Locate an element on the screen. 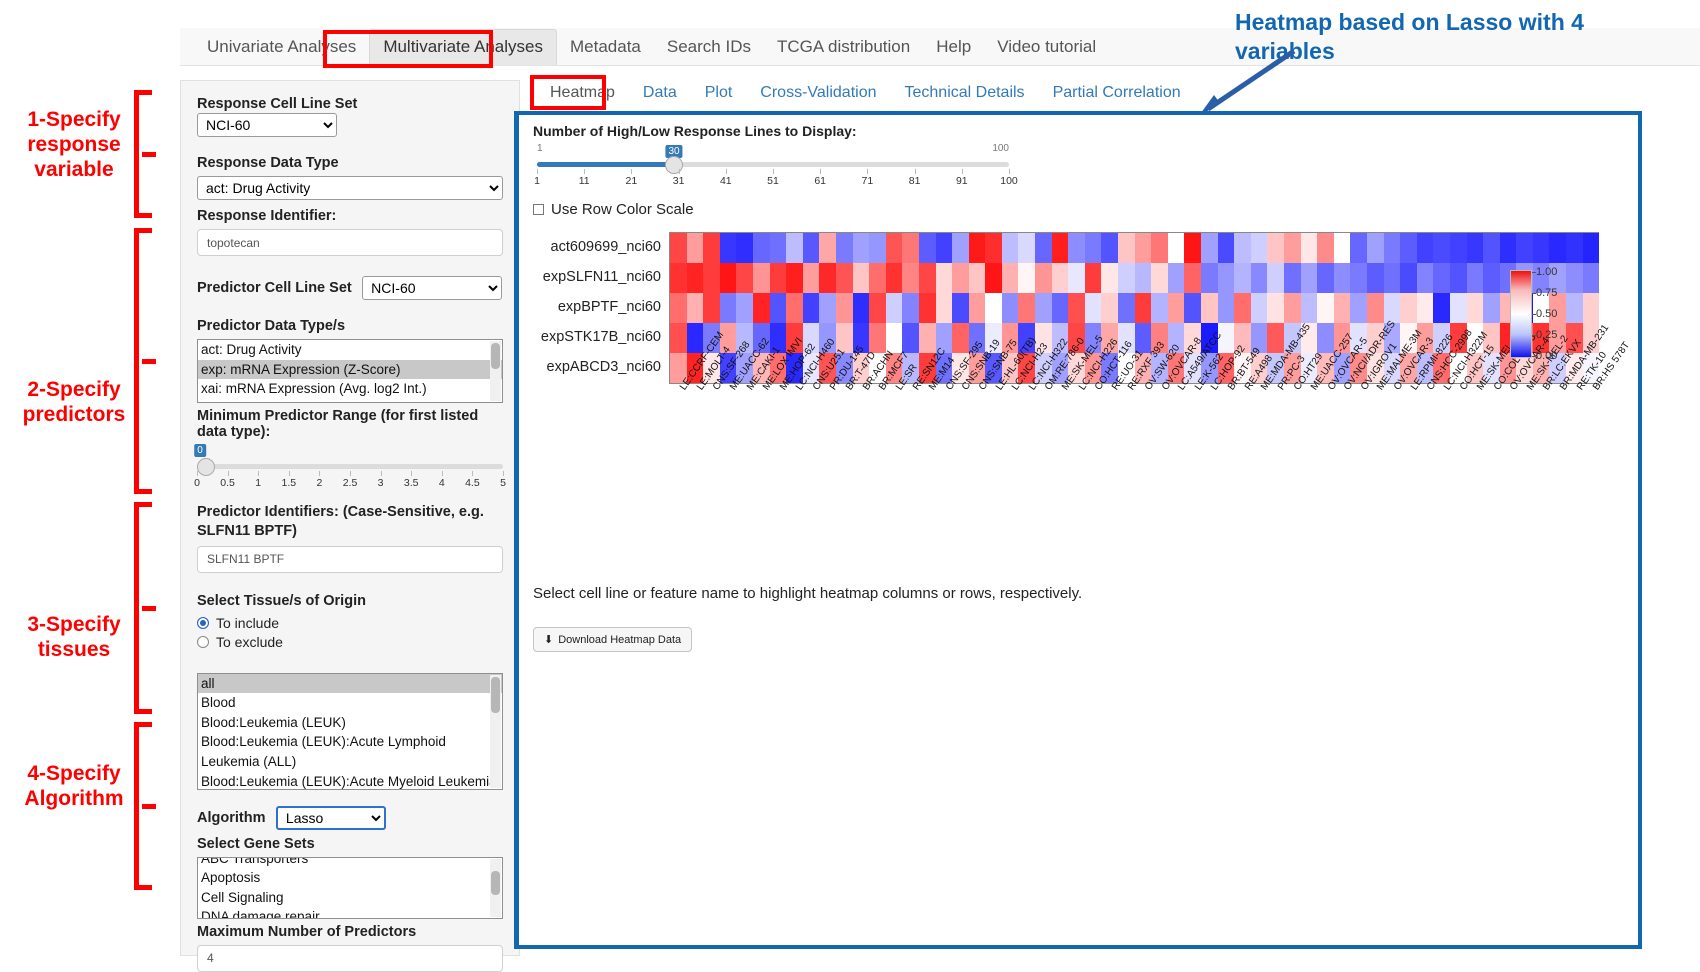 Image resolution: width=1700 pixels, height=972 pixels. response-data-type-select: act: Drug Activity is located at coordinates (350, 188).